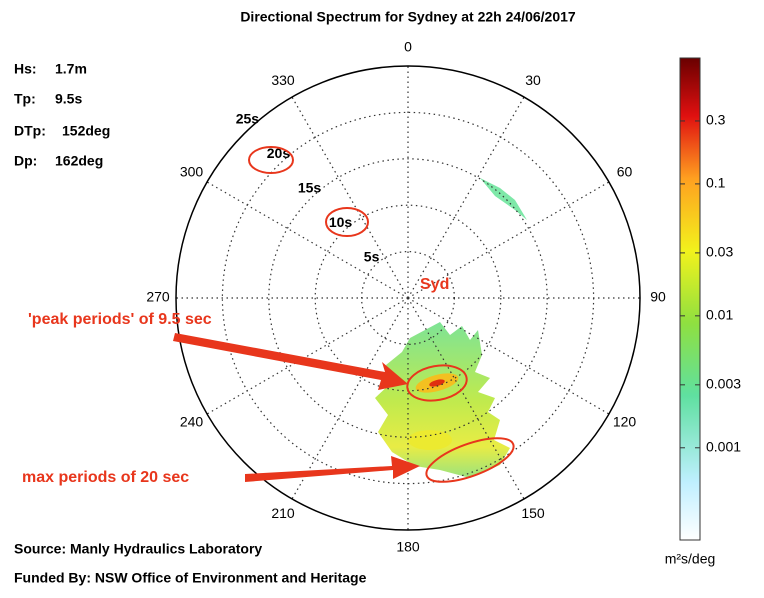 Image resolution: width=764 pixels, height=598 pixels. What do you see at coordinates (310, 187) in the screenshot?
I see `radial-label: 15s` at bounding box center [310, 187].